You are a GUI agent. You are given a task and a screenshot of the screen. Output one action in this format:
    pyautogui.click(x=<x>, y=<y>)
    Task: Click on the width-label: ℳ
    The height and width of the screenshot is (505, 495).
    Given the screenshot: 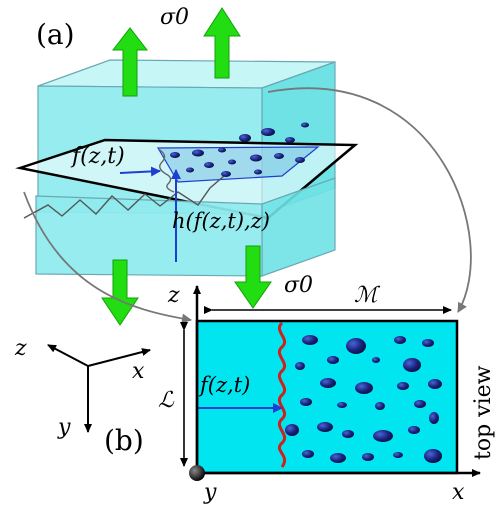 What is the action you would take?
    pyautogui.click(x=367, y=295)
    